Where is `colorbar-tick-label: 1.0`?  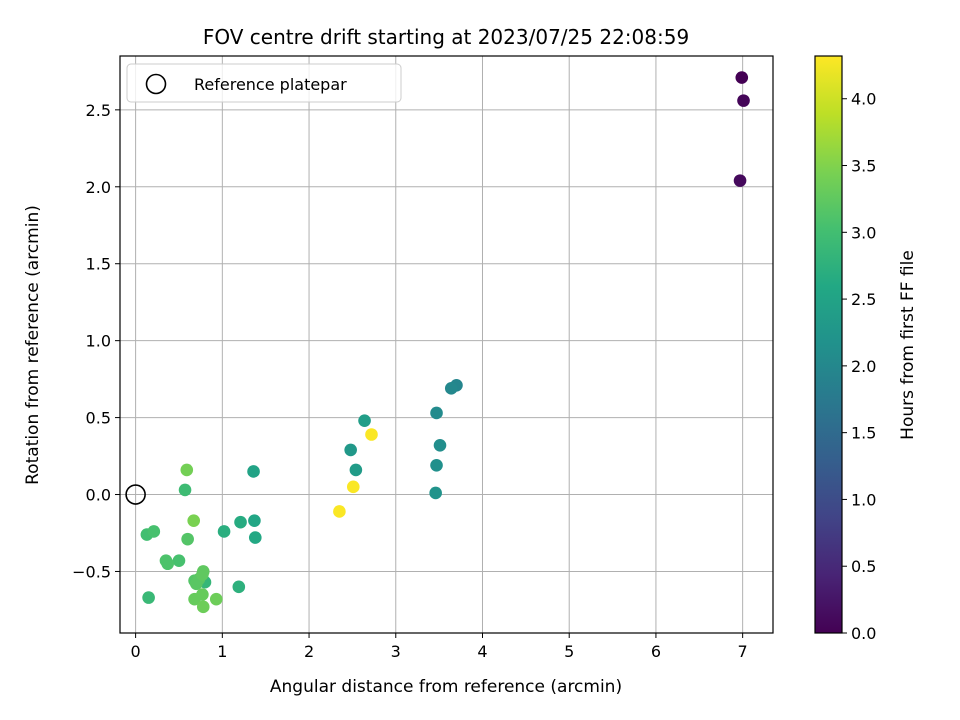
colorbar-tick-label: 1.0 is located at coordinates (863, 499).